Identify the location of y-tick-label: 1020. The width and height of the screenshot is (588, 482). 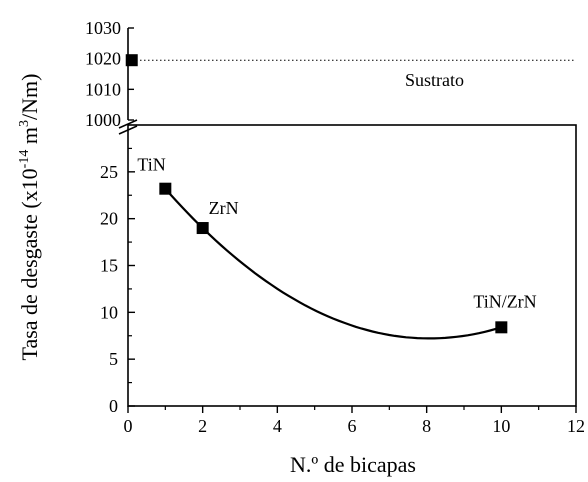
(103, 59).